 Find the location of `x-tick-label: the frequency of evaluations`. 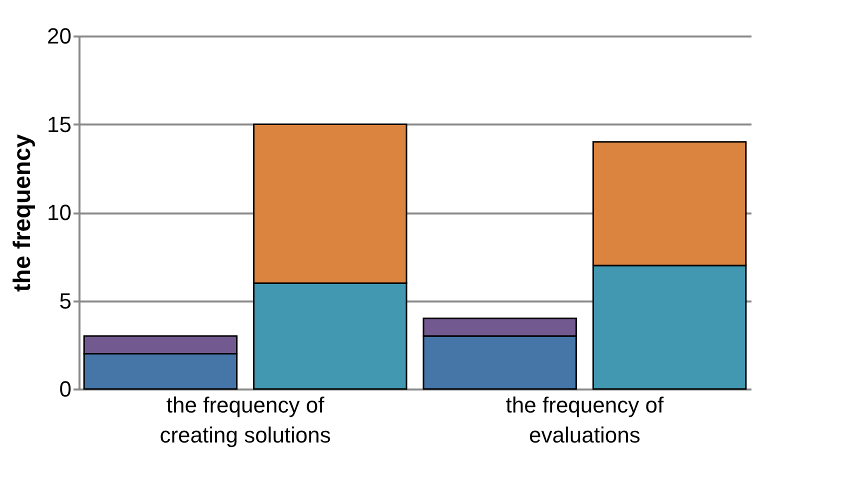

x-tick-label: the frequency of evaluations is located at coordinates (585, 420).